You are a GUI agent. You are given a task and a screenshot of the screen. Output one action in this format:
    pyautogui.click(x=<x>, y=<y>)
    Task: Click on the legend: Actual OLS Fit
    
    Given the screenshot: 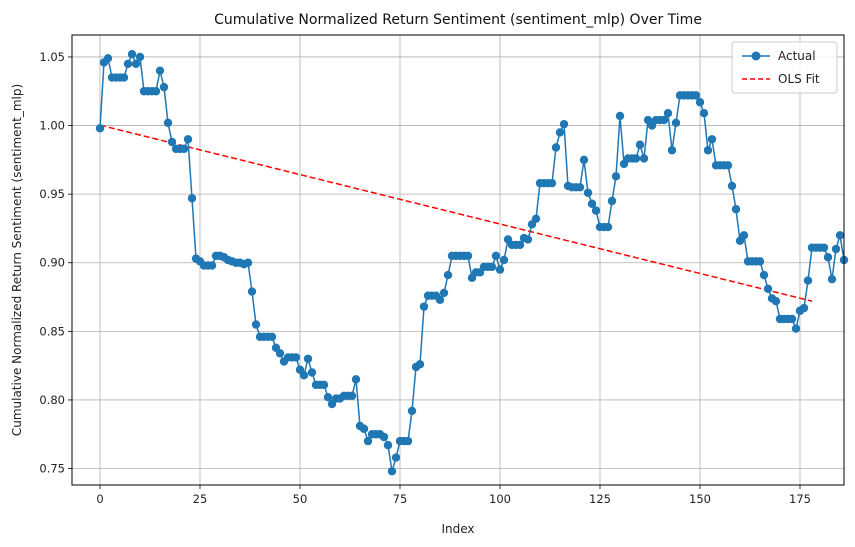 What is the action you would take?
    pyautogui.click(x=784, y=67)
    